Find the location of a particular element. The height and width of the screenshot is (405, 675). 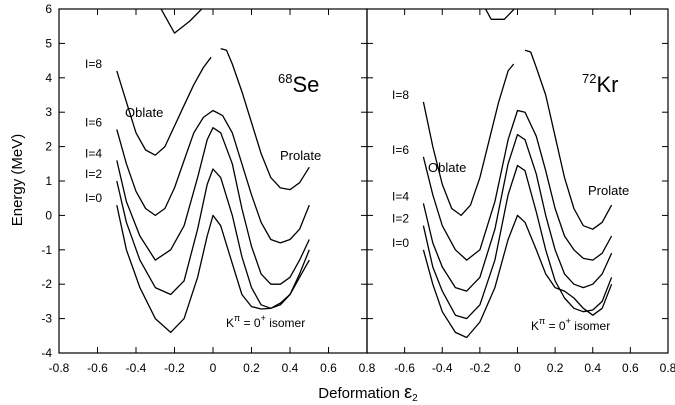

y-tick-label: 4 is located at coordinates (48, 78).